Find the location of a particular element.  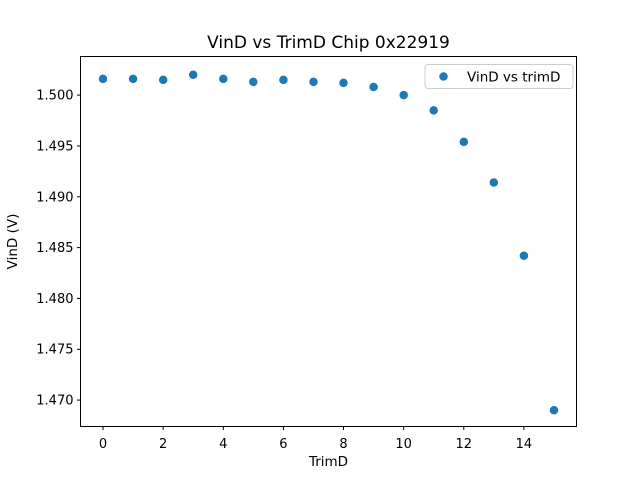

x-tick-label: 12 is located at coordinates (463, 444).